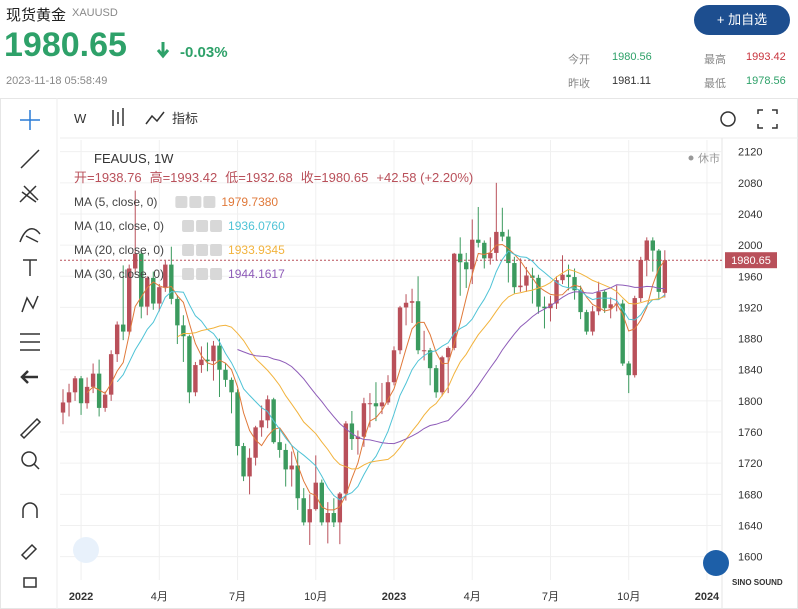 The image size is (798, 609). Describe the element at coordinates (29, 194) in the screenshot. I see `fib-tool` at that location.